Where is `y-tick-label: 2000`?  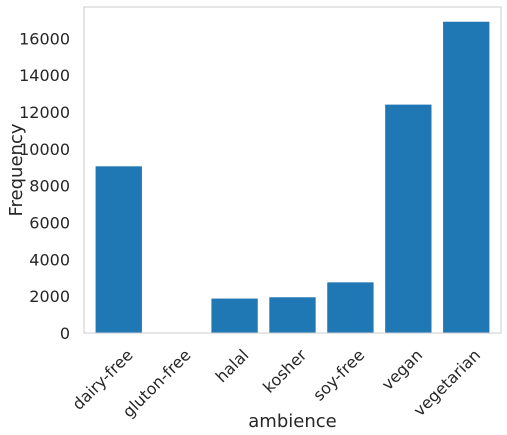 y-tick-label: 2000 is located at coordinates (49, 296).